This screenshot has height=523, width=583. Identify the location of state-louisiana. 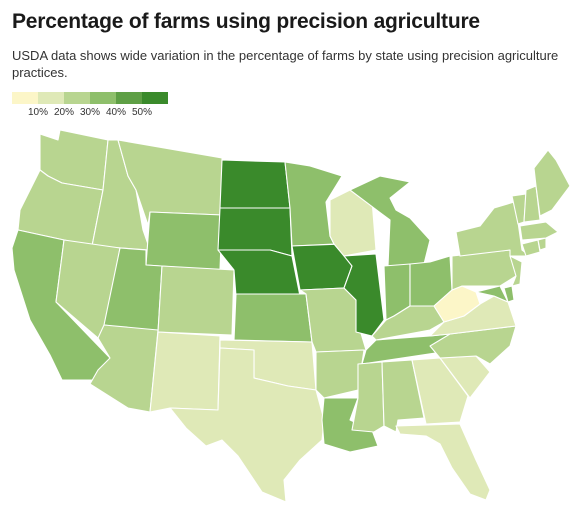
(350, 425).